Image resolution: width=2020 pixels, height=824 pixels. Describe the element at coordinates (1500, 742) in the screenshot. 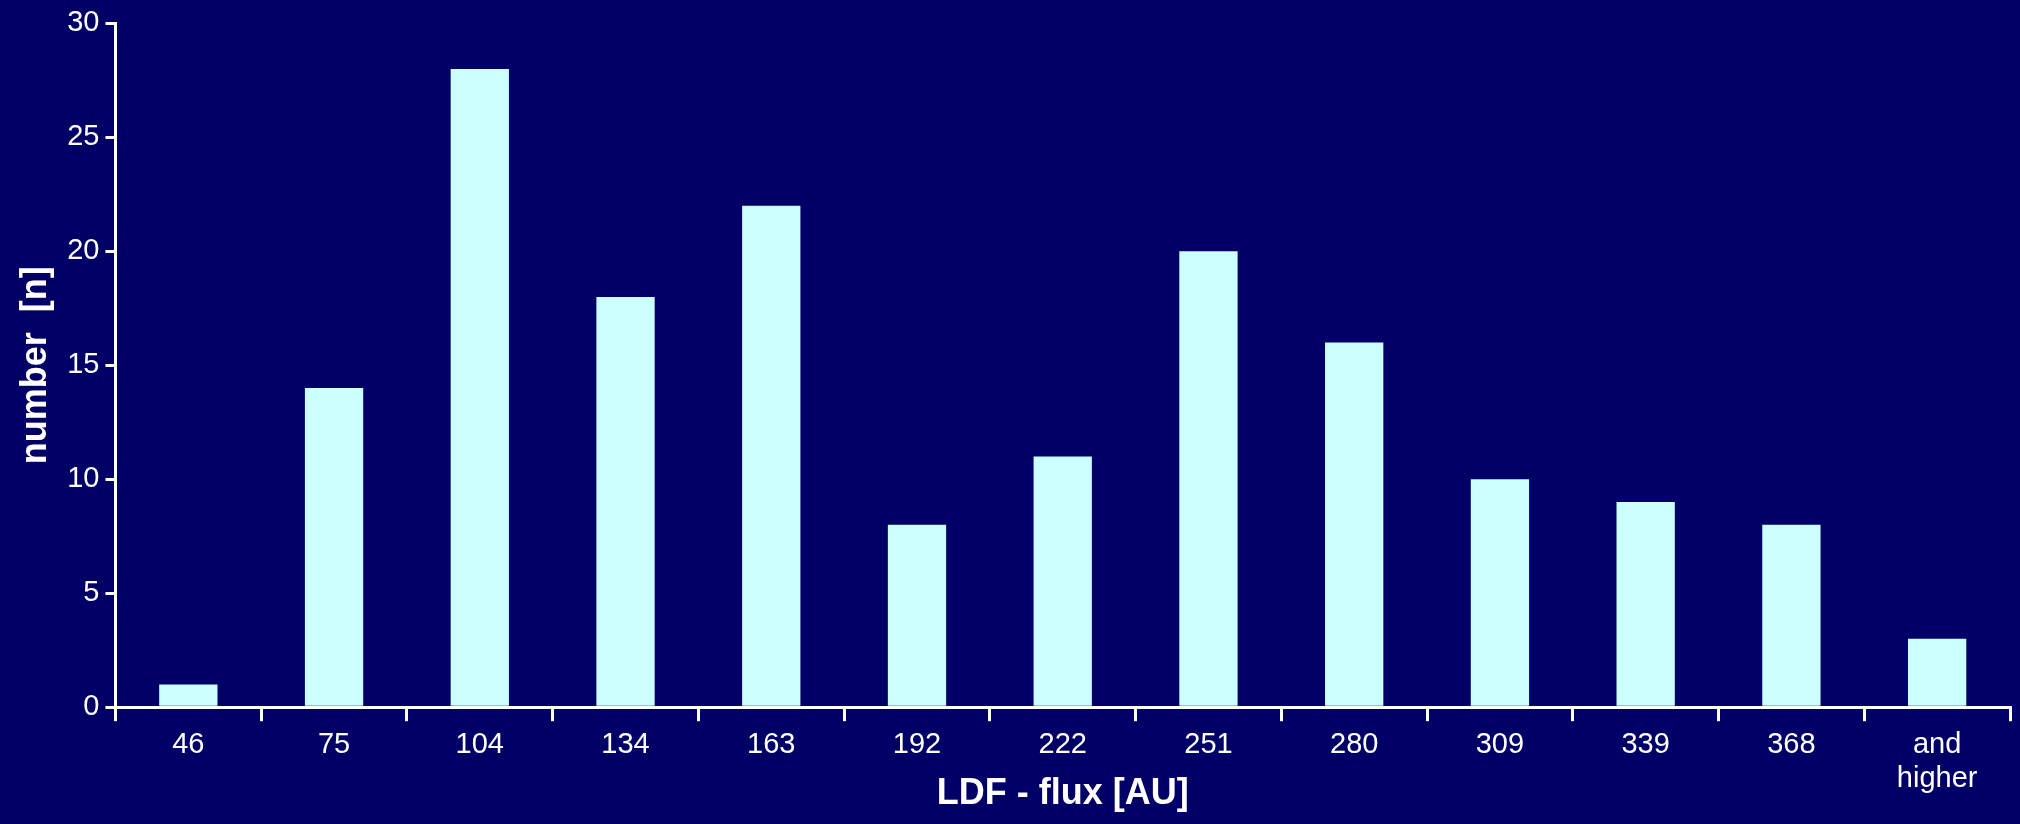

I see `x-tick-label: 309` at that location.